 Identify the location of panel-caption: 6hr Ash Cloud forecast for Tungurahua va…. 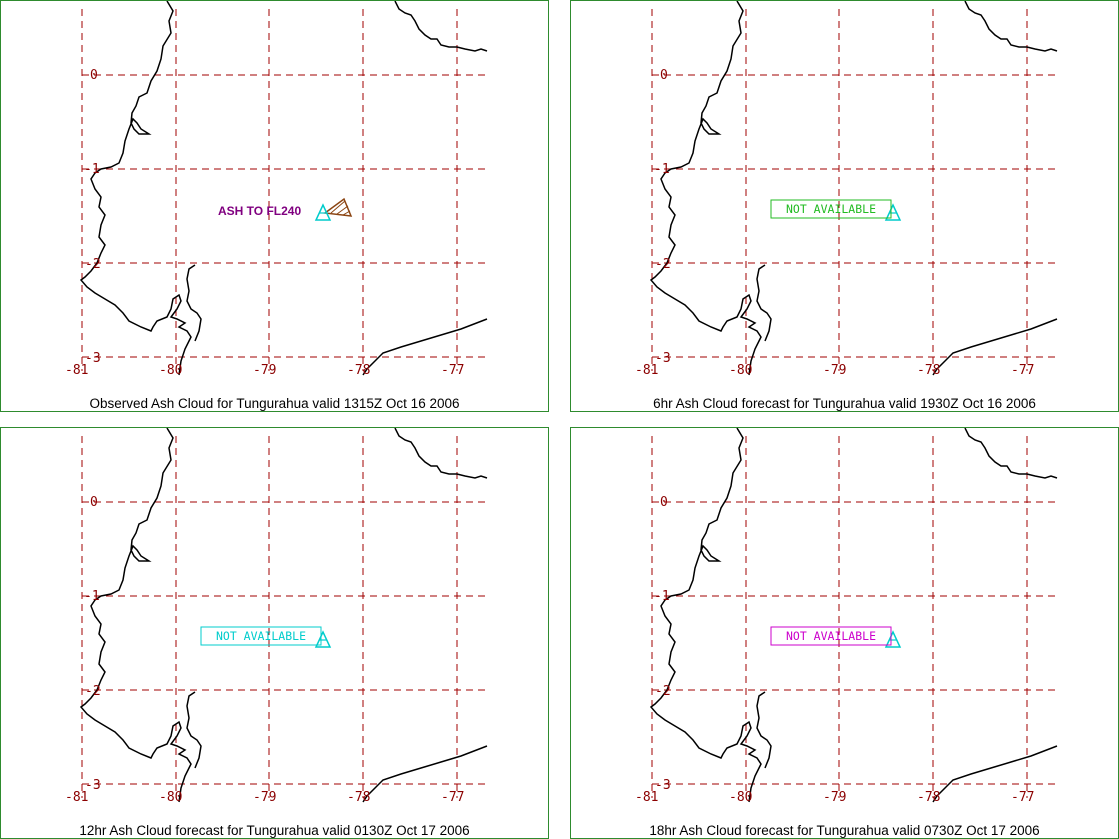
(844, 403).